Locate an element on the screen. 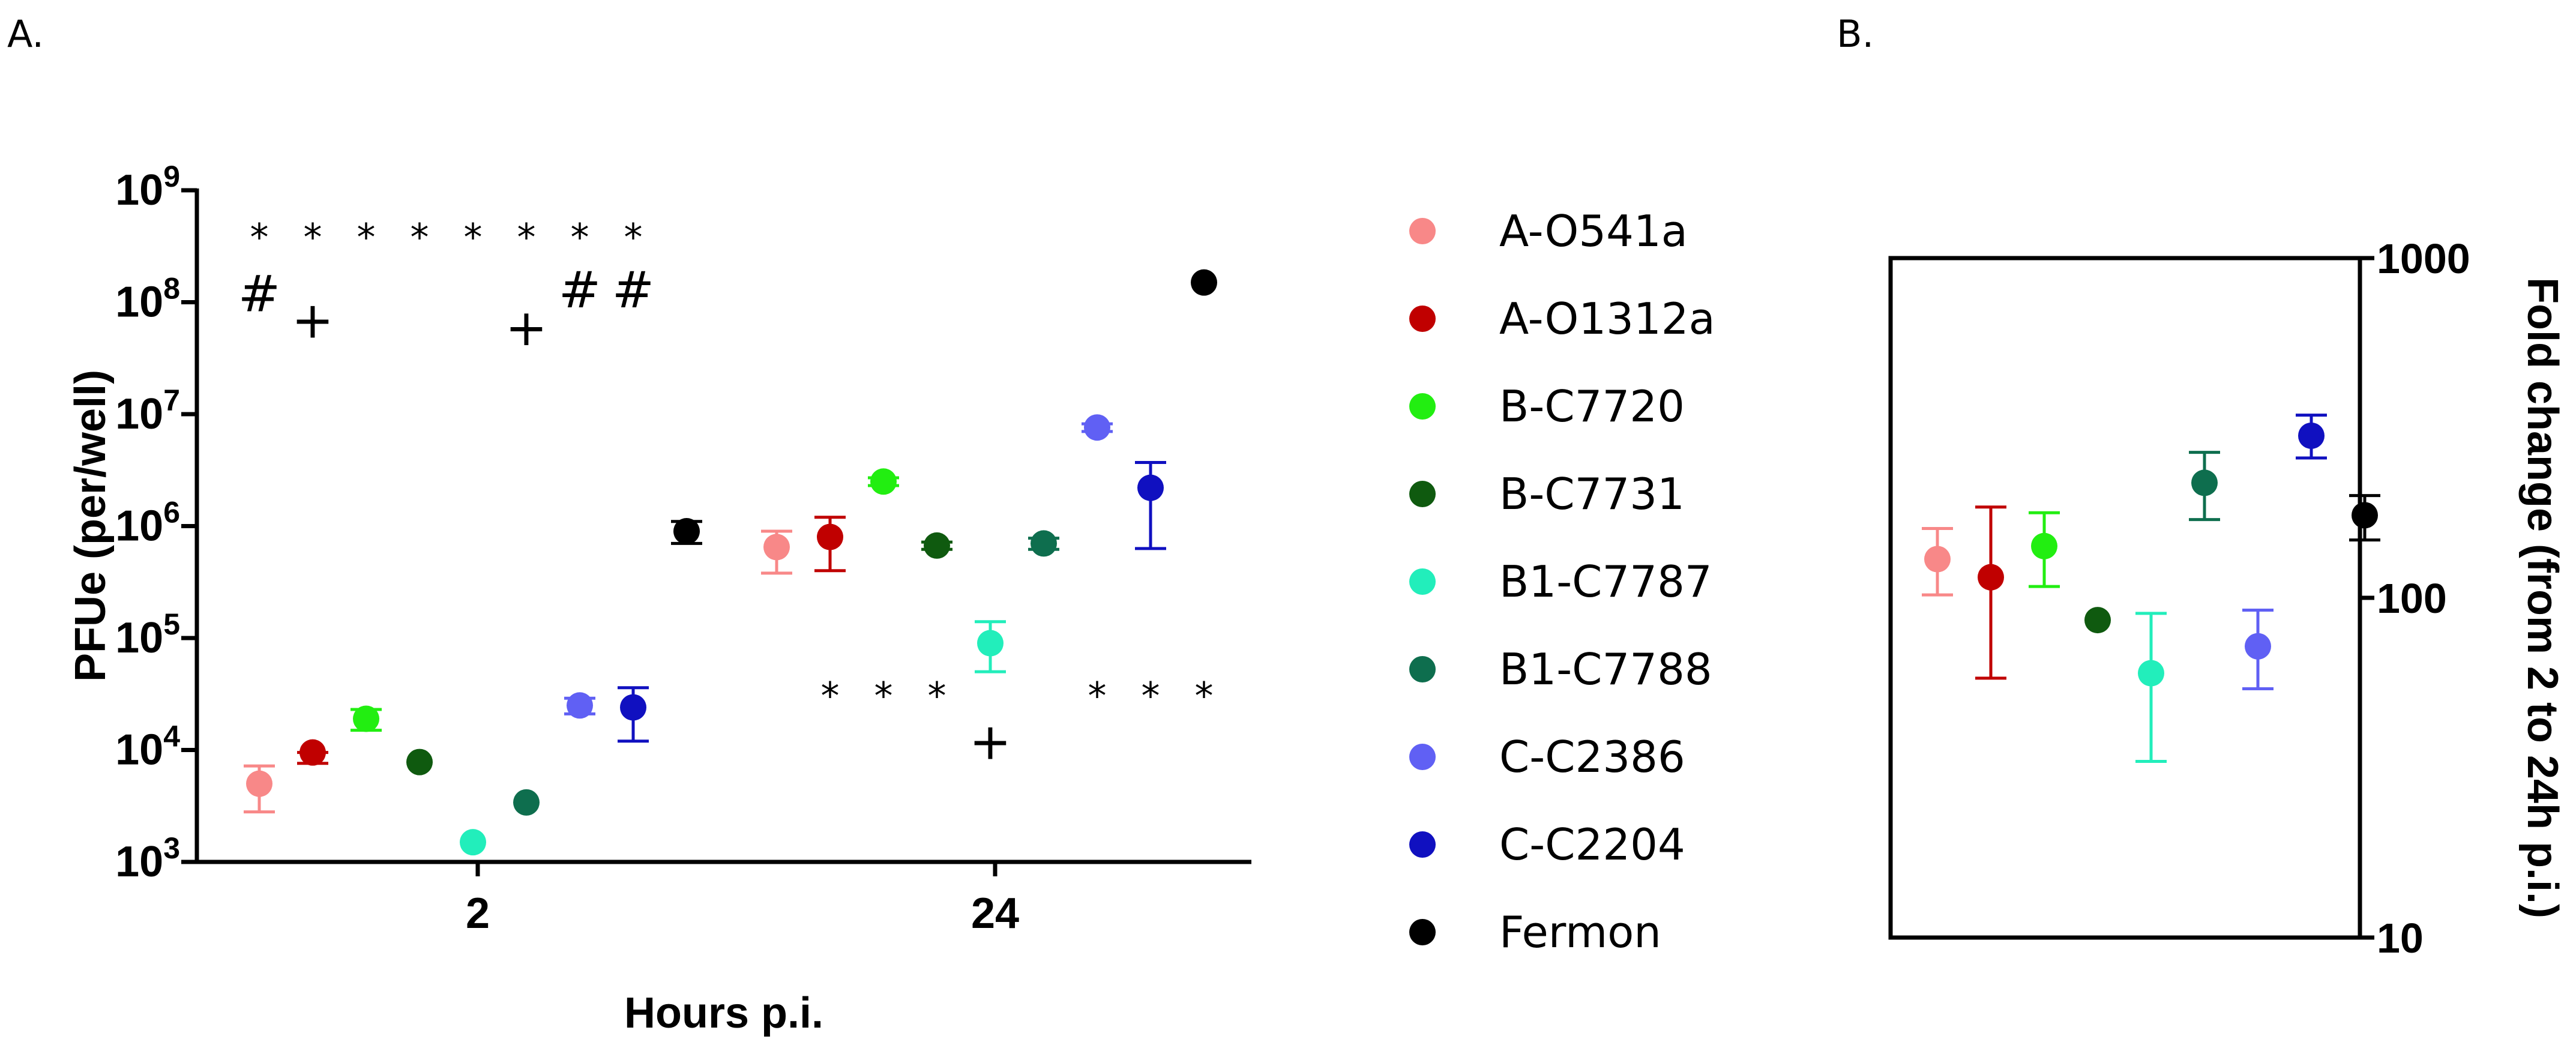 Image resolution: width=2576 pixels, height=1045 pixels. data-point-B1-C7788-24h is located at coordinates (1044, 543).